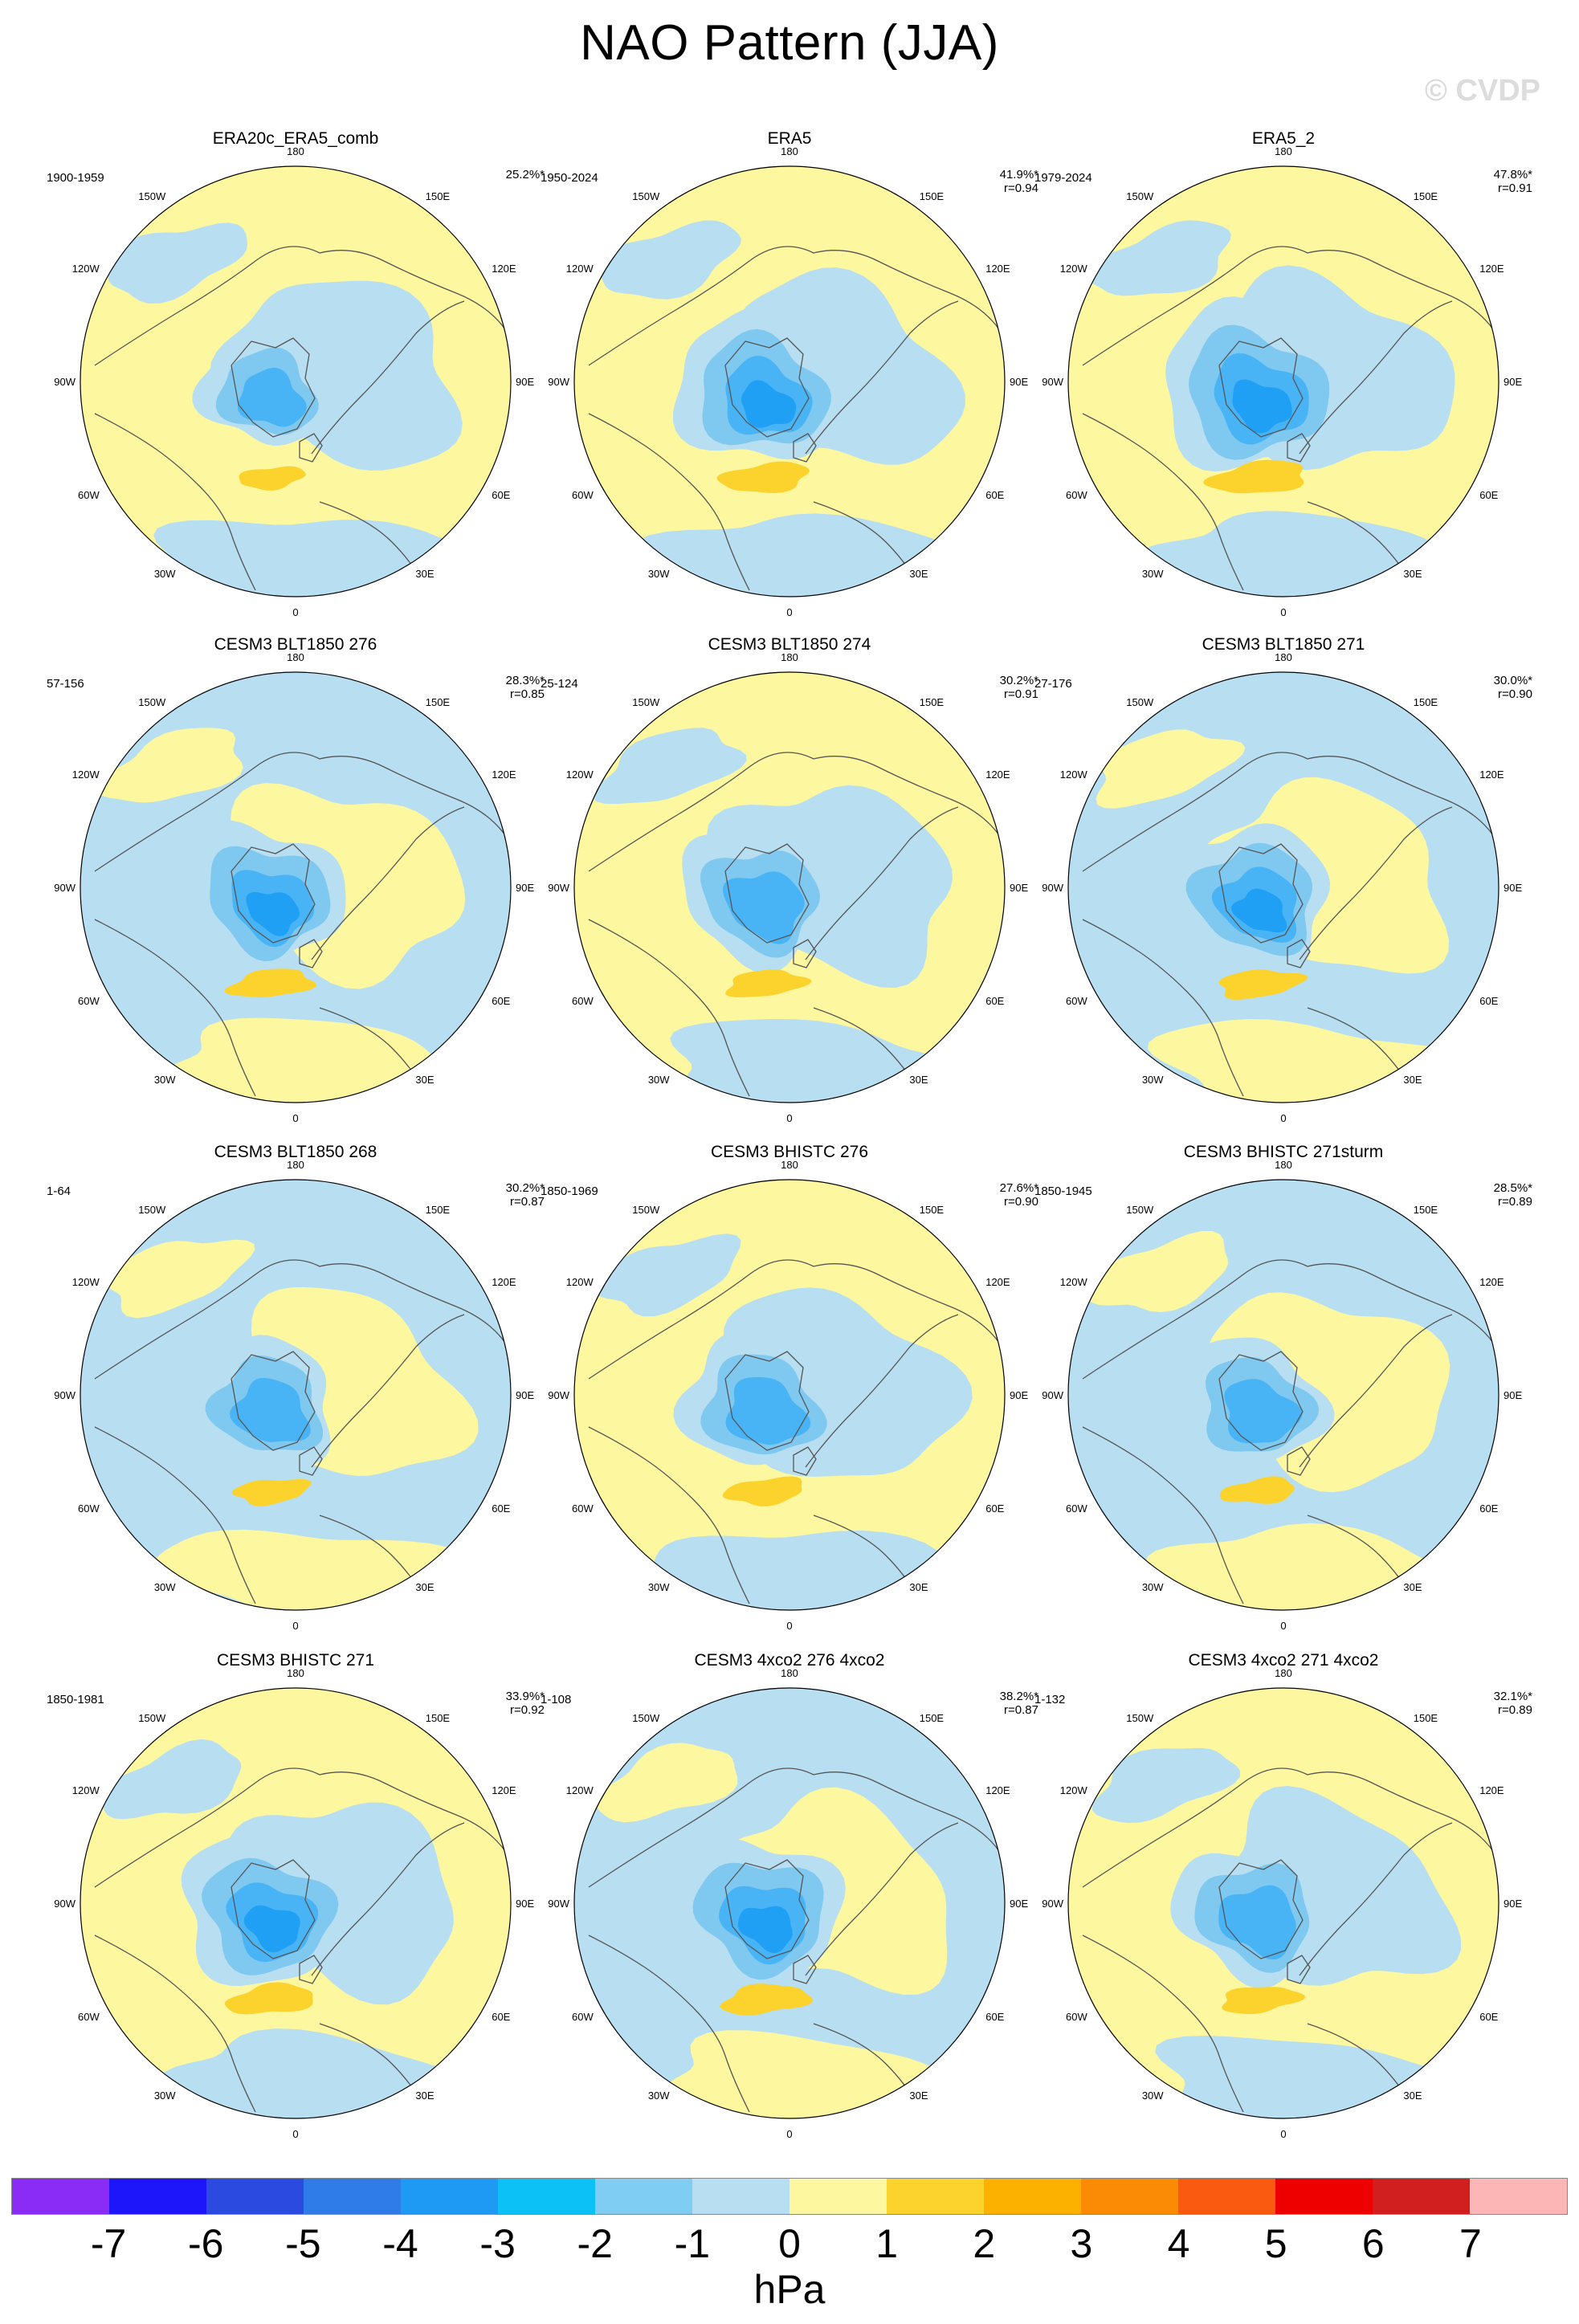 The image size is (1579, 2324). I want to click on colorbar-tick-label: 6, so click(1373, 2244).